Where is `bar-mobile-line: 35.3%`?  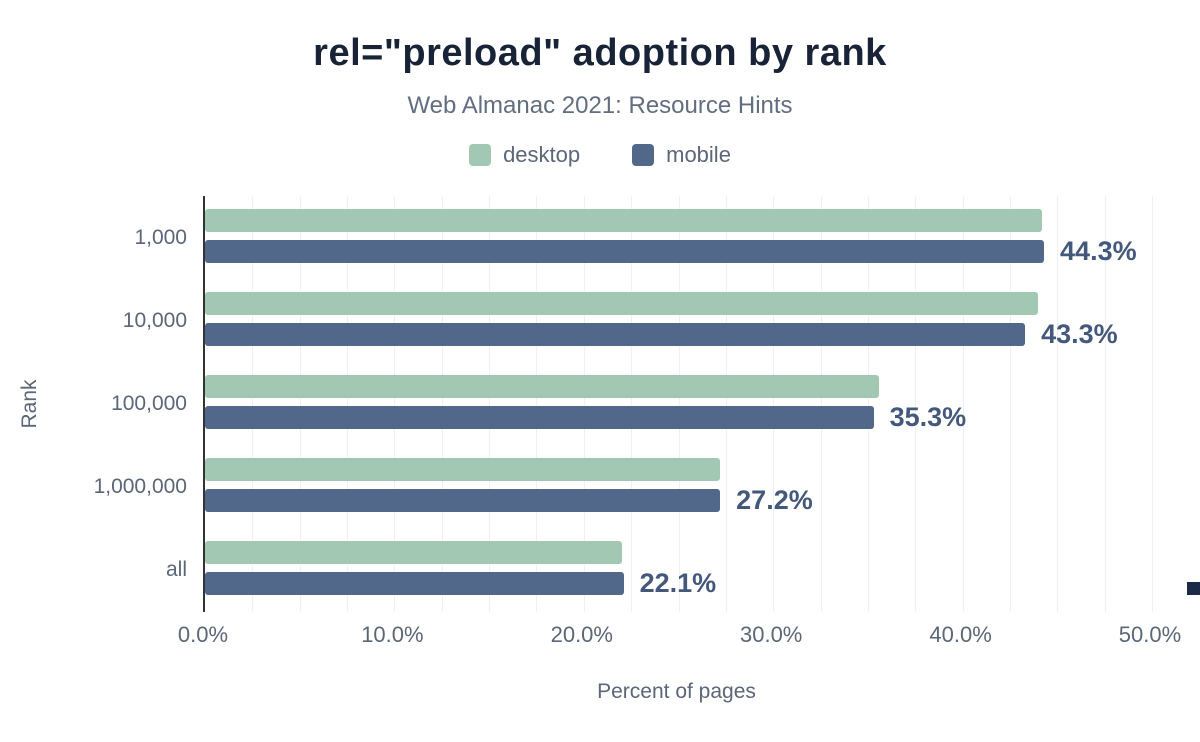
bar-mobile-line: 35.3% is located at coordinates (678, 417).